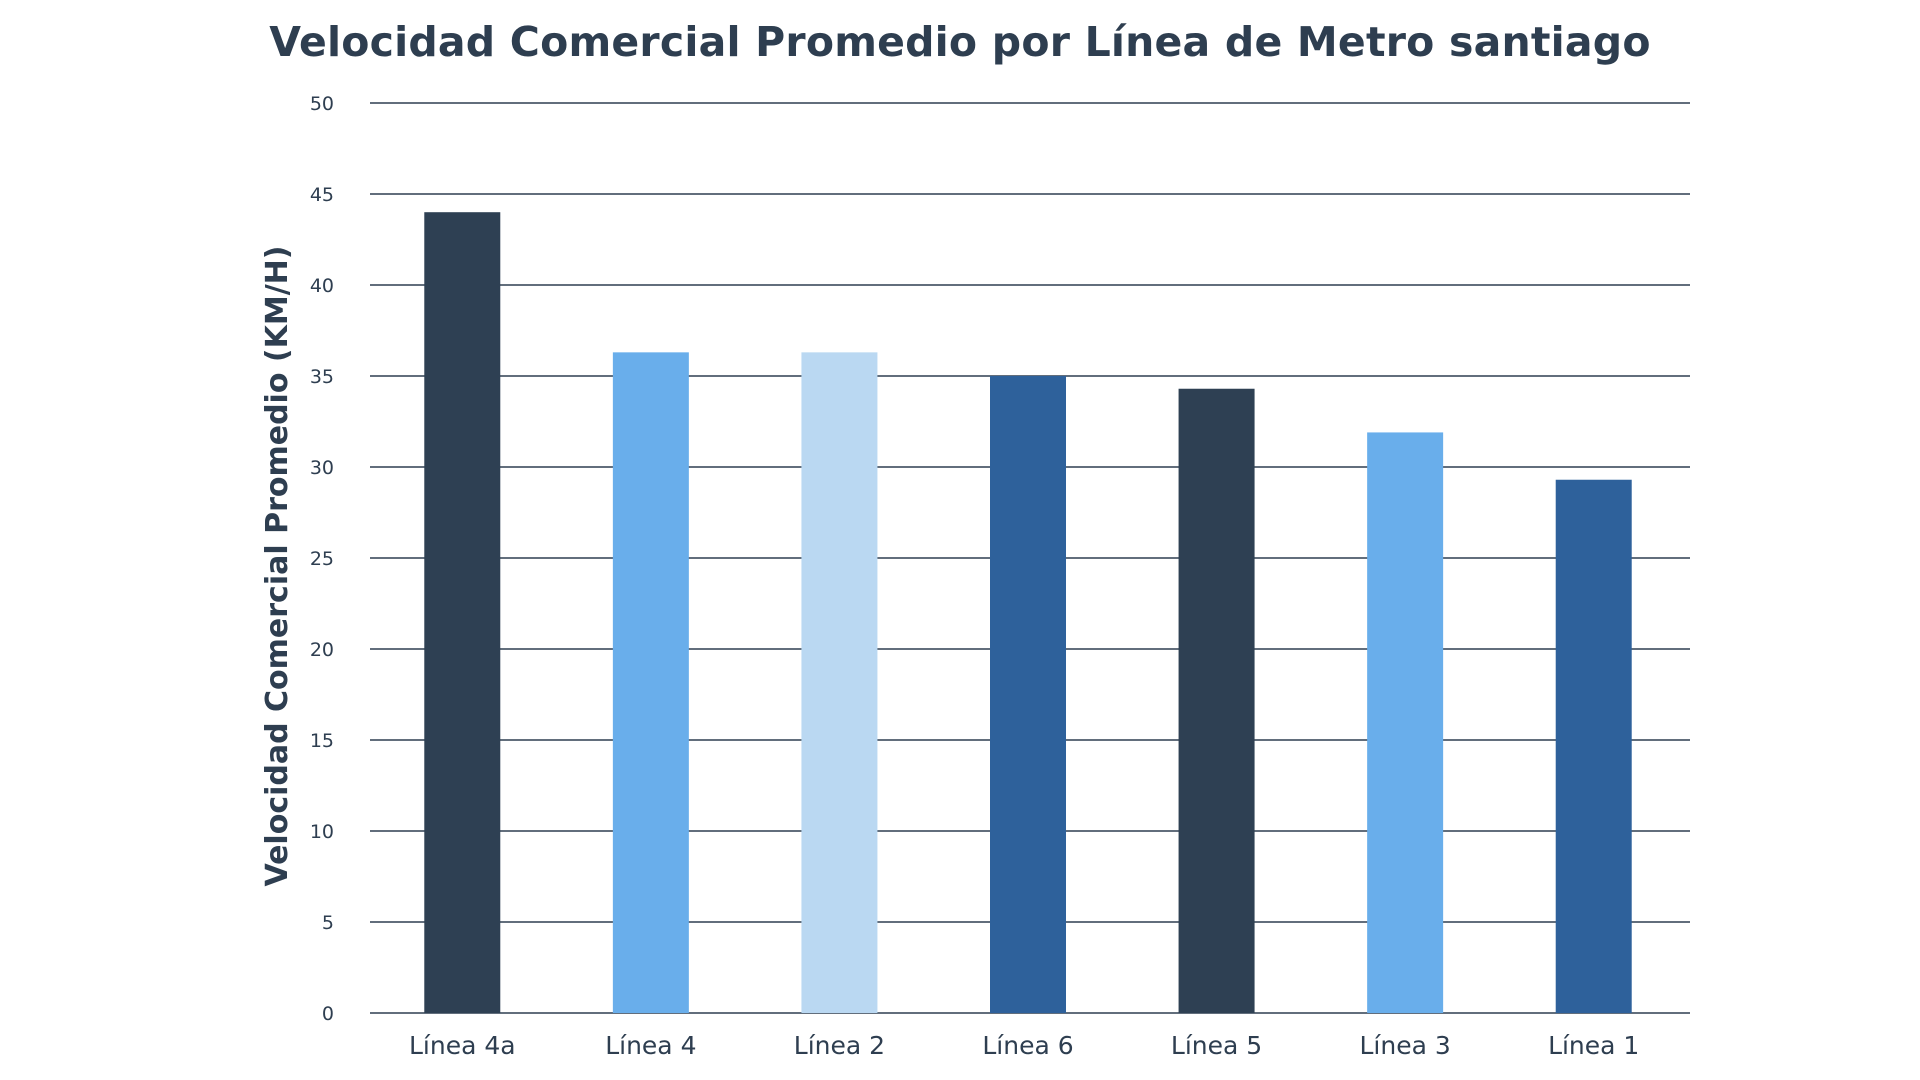 The width and height of the screenshot is (1920, 1080). I want to click on y-axis-label: Velocidad Comercial Promedio (KM/H), so click(277, 566).